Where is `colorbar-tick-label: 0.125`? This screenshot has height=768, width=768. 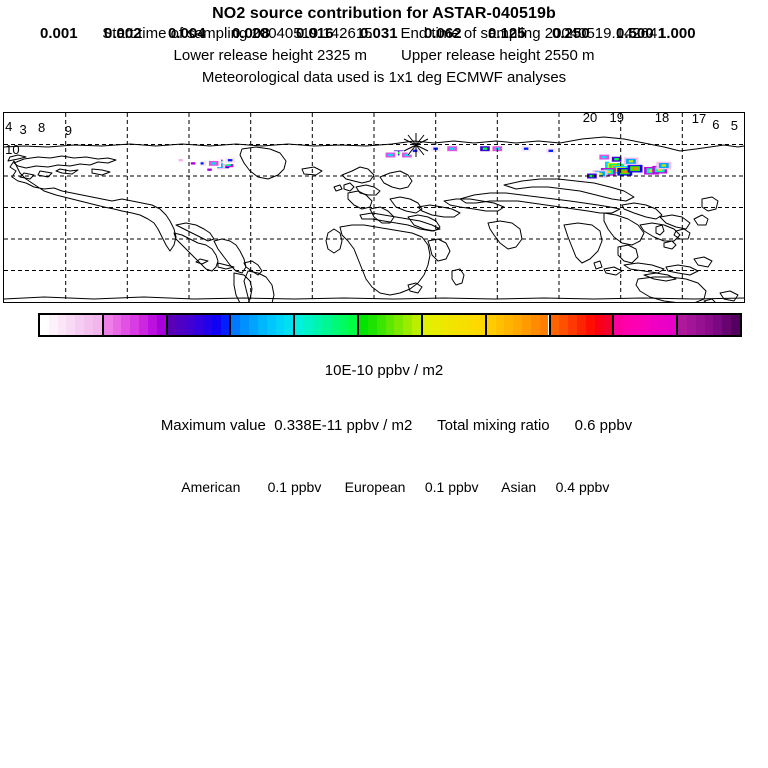
colorbar-tick-label: 0.125 is located at coordinates (507, 33).